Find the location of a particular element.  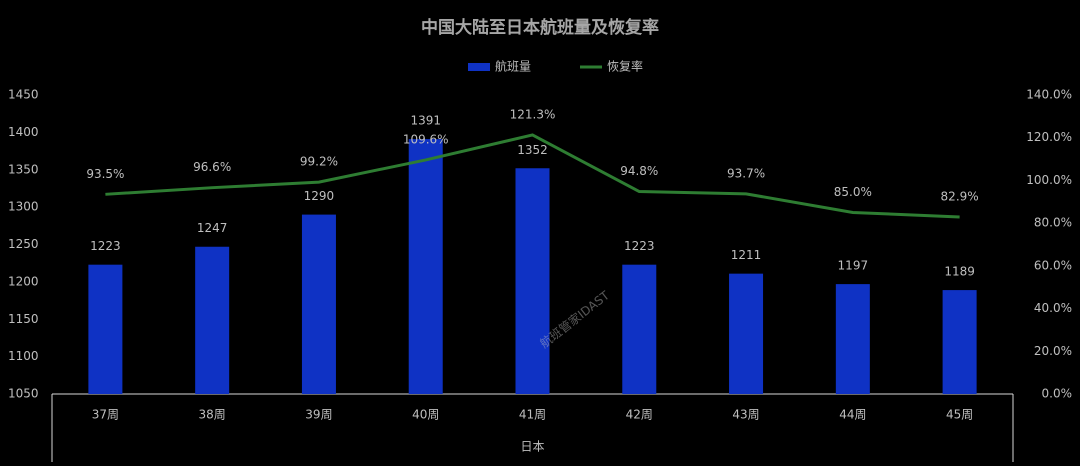

line-value-label: 96.6% is located at coordinates (212, 167).